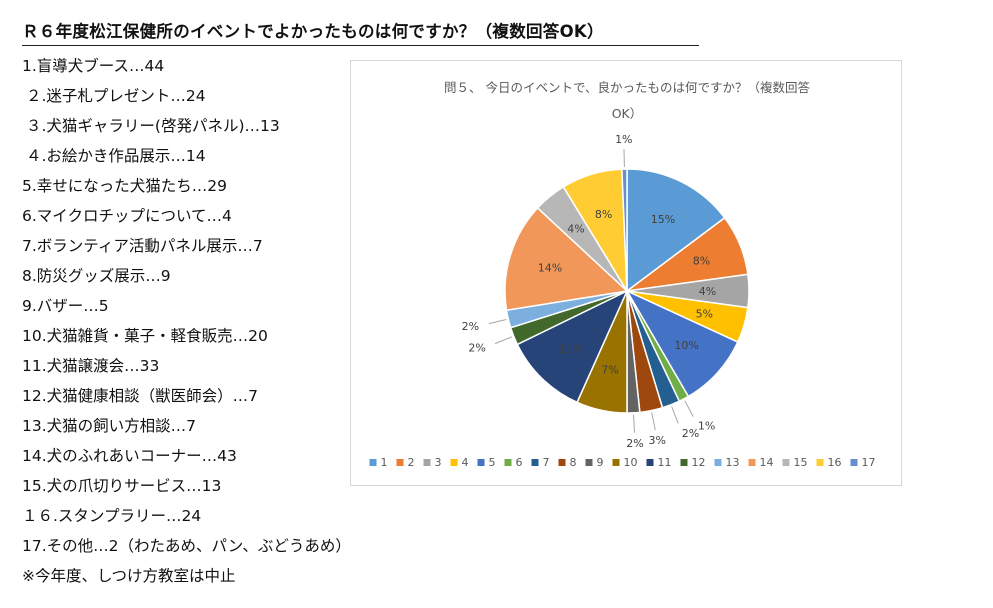 The image size is (993, 608). I want to click on list-item: 17.その他…2（わたあめ、パン、ぶどうあめ）, so click(186, 546).